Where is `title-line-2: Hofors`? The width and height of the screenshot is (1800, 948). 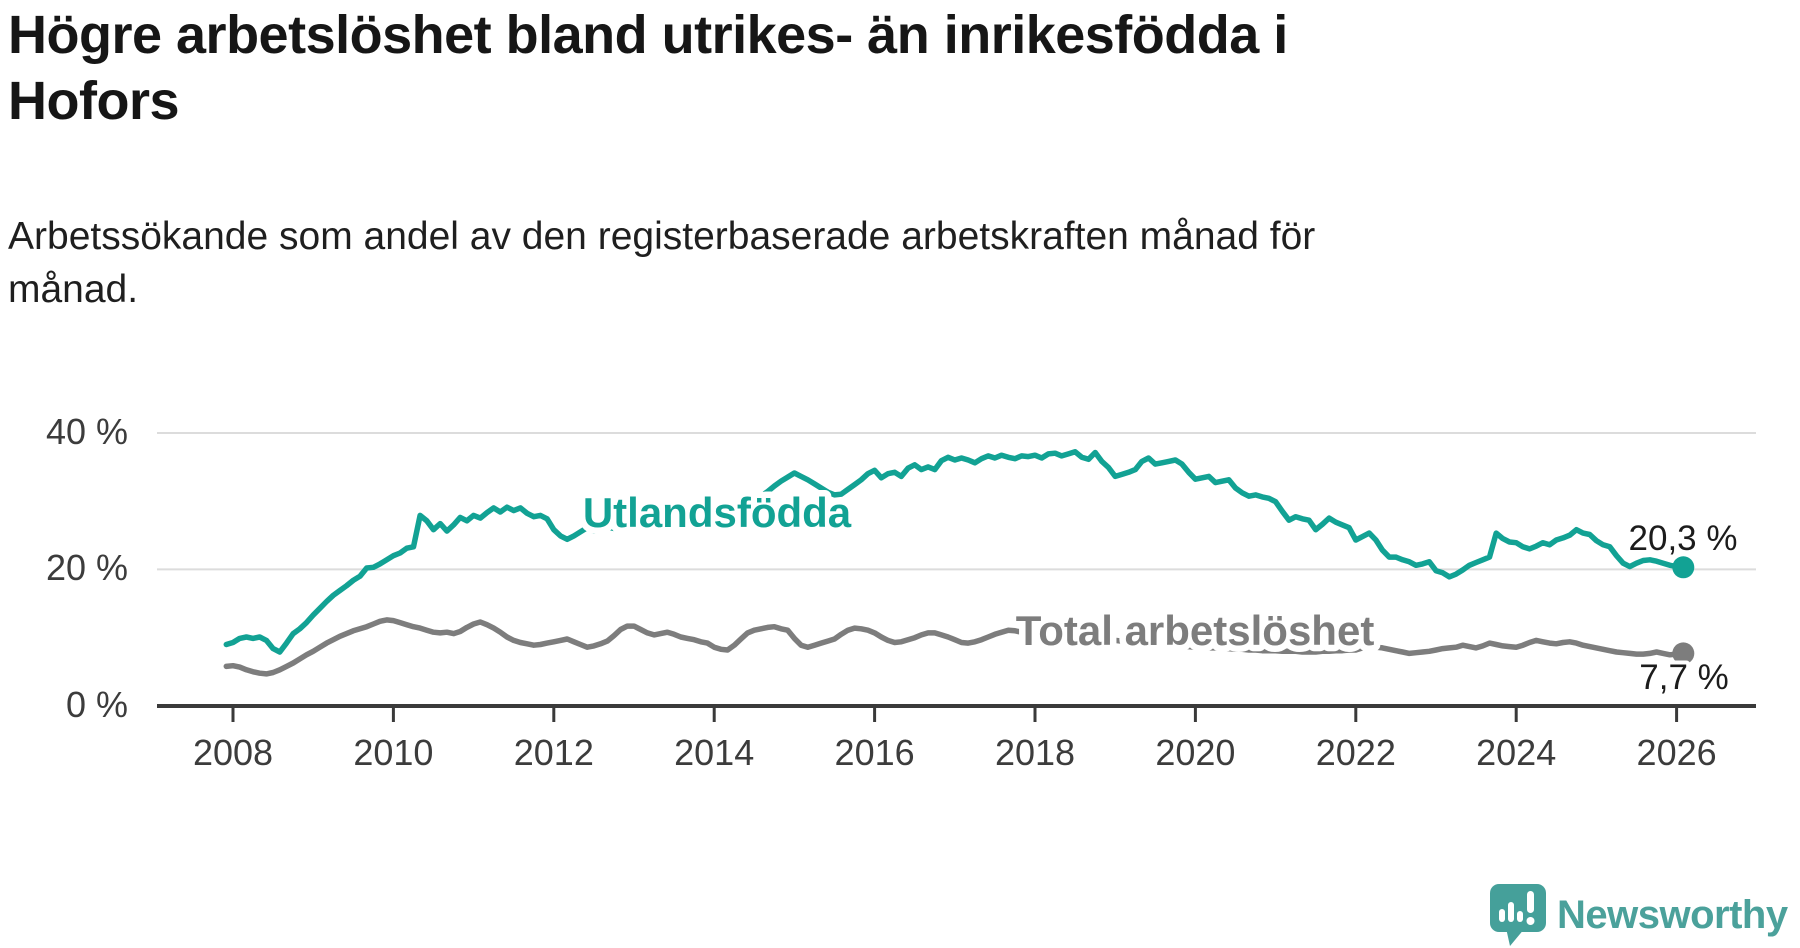 title-line-2: Hofors is located at coordinates (93, 101).